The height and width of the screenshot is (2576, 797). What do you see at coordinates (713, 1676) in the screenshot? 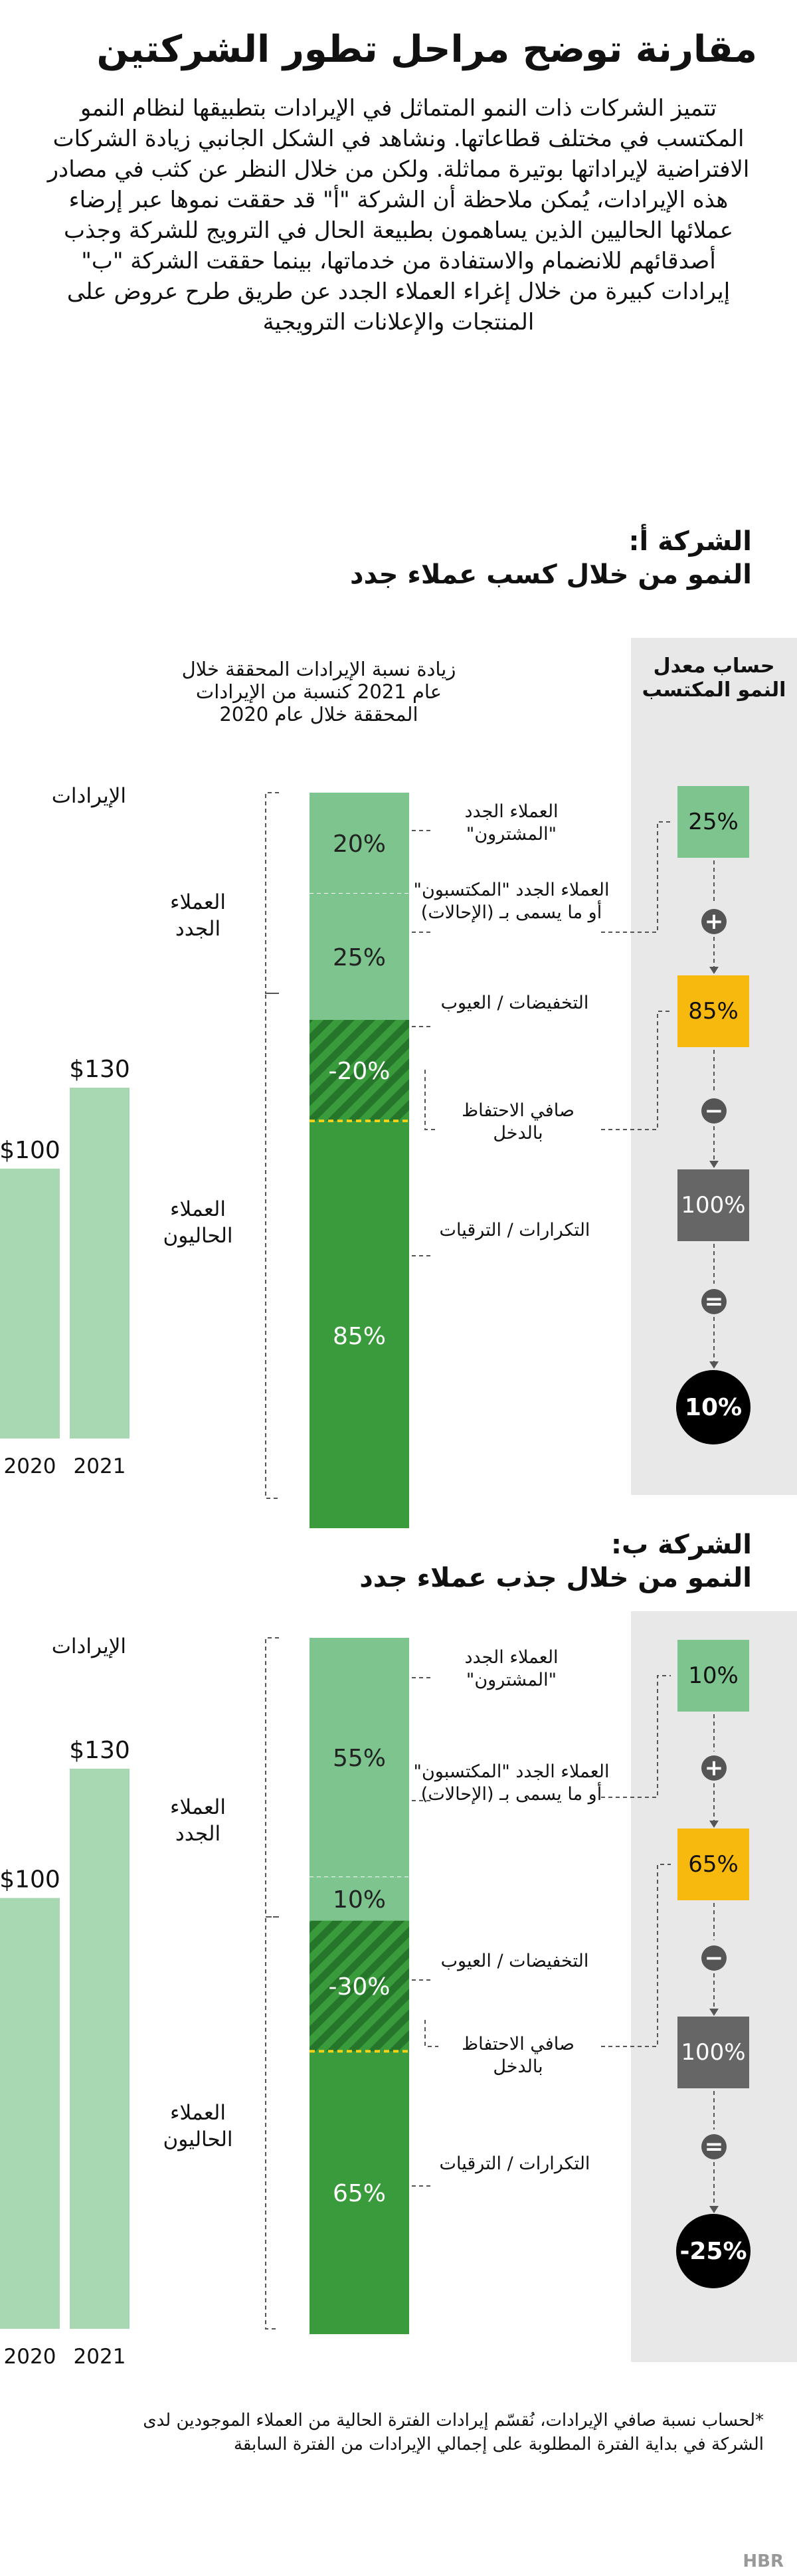
I see `calc-buyers-box: 10%` at bounding box center [713, 1676].